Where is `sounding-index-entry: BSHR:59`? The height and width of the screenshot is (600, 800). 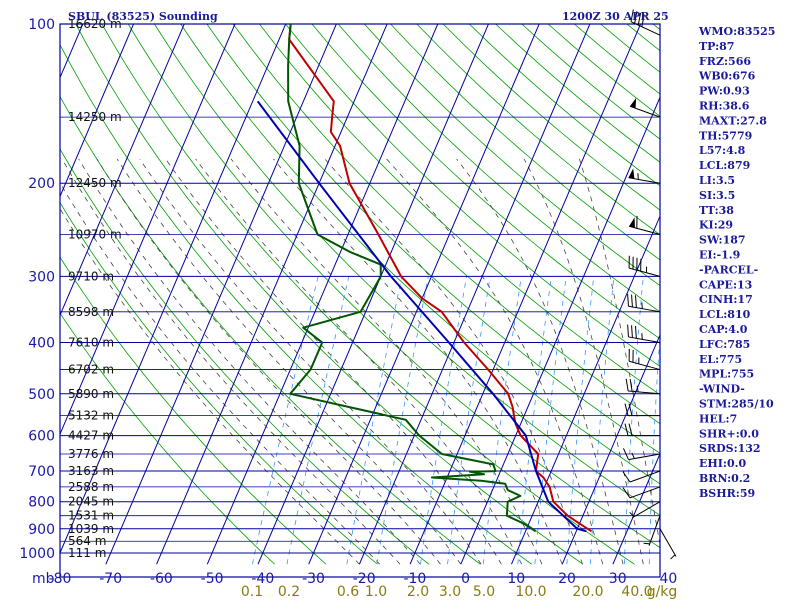 sounding-index-entry: BSHR:59 is located at coordinates (727, 493).